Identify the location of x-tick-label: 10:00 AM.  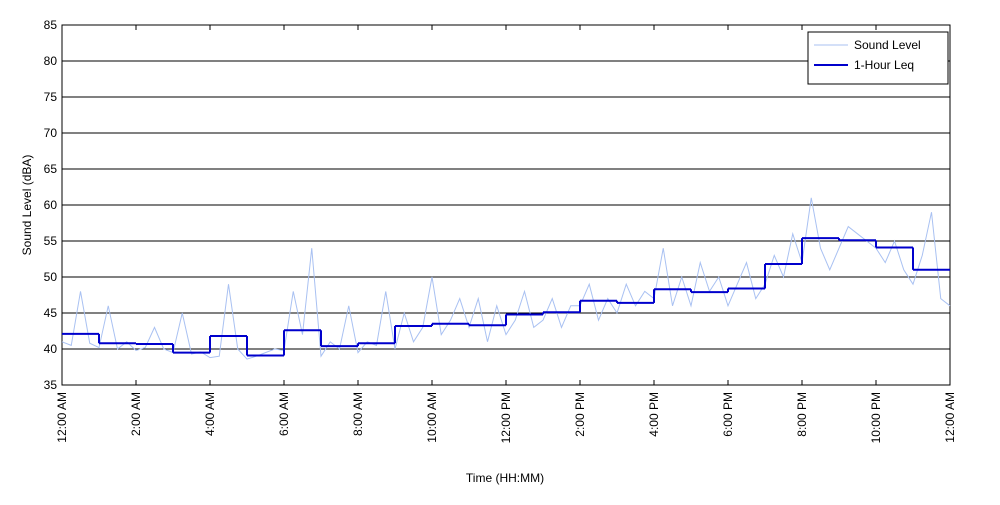
(432, 417).